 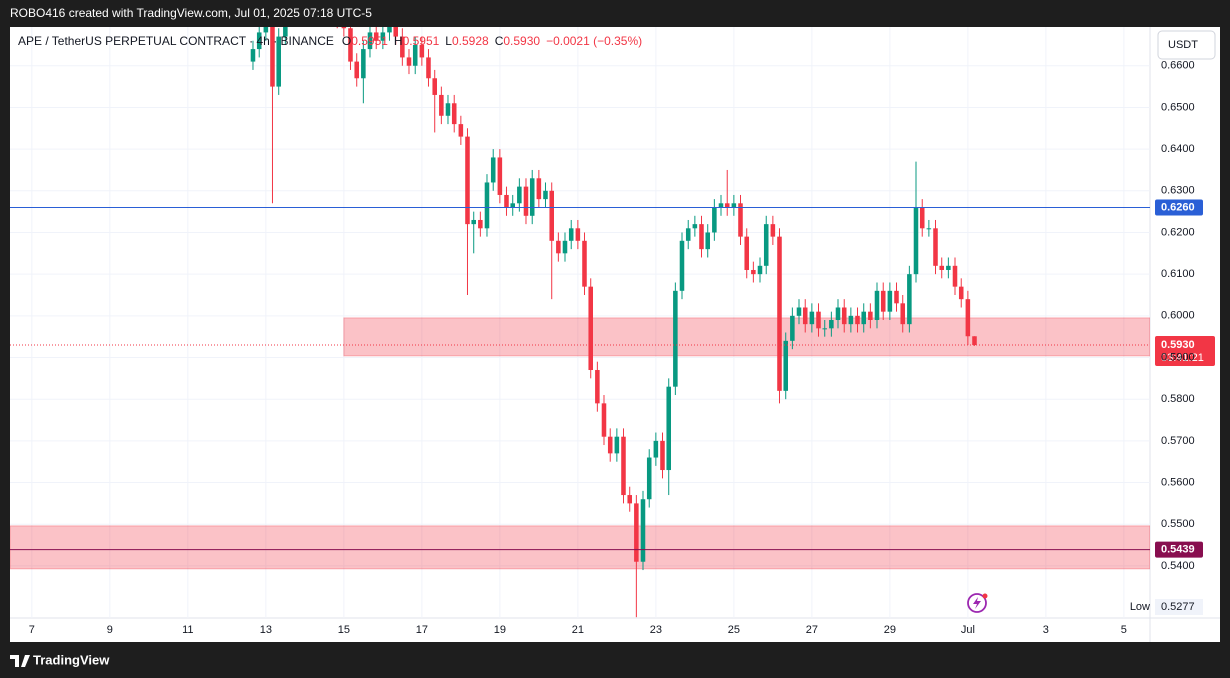 I want to click on zone, so click(x=580, y=547).